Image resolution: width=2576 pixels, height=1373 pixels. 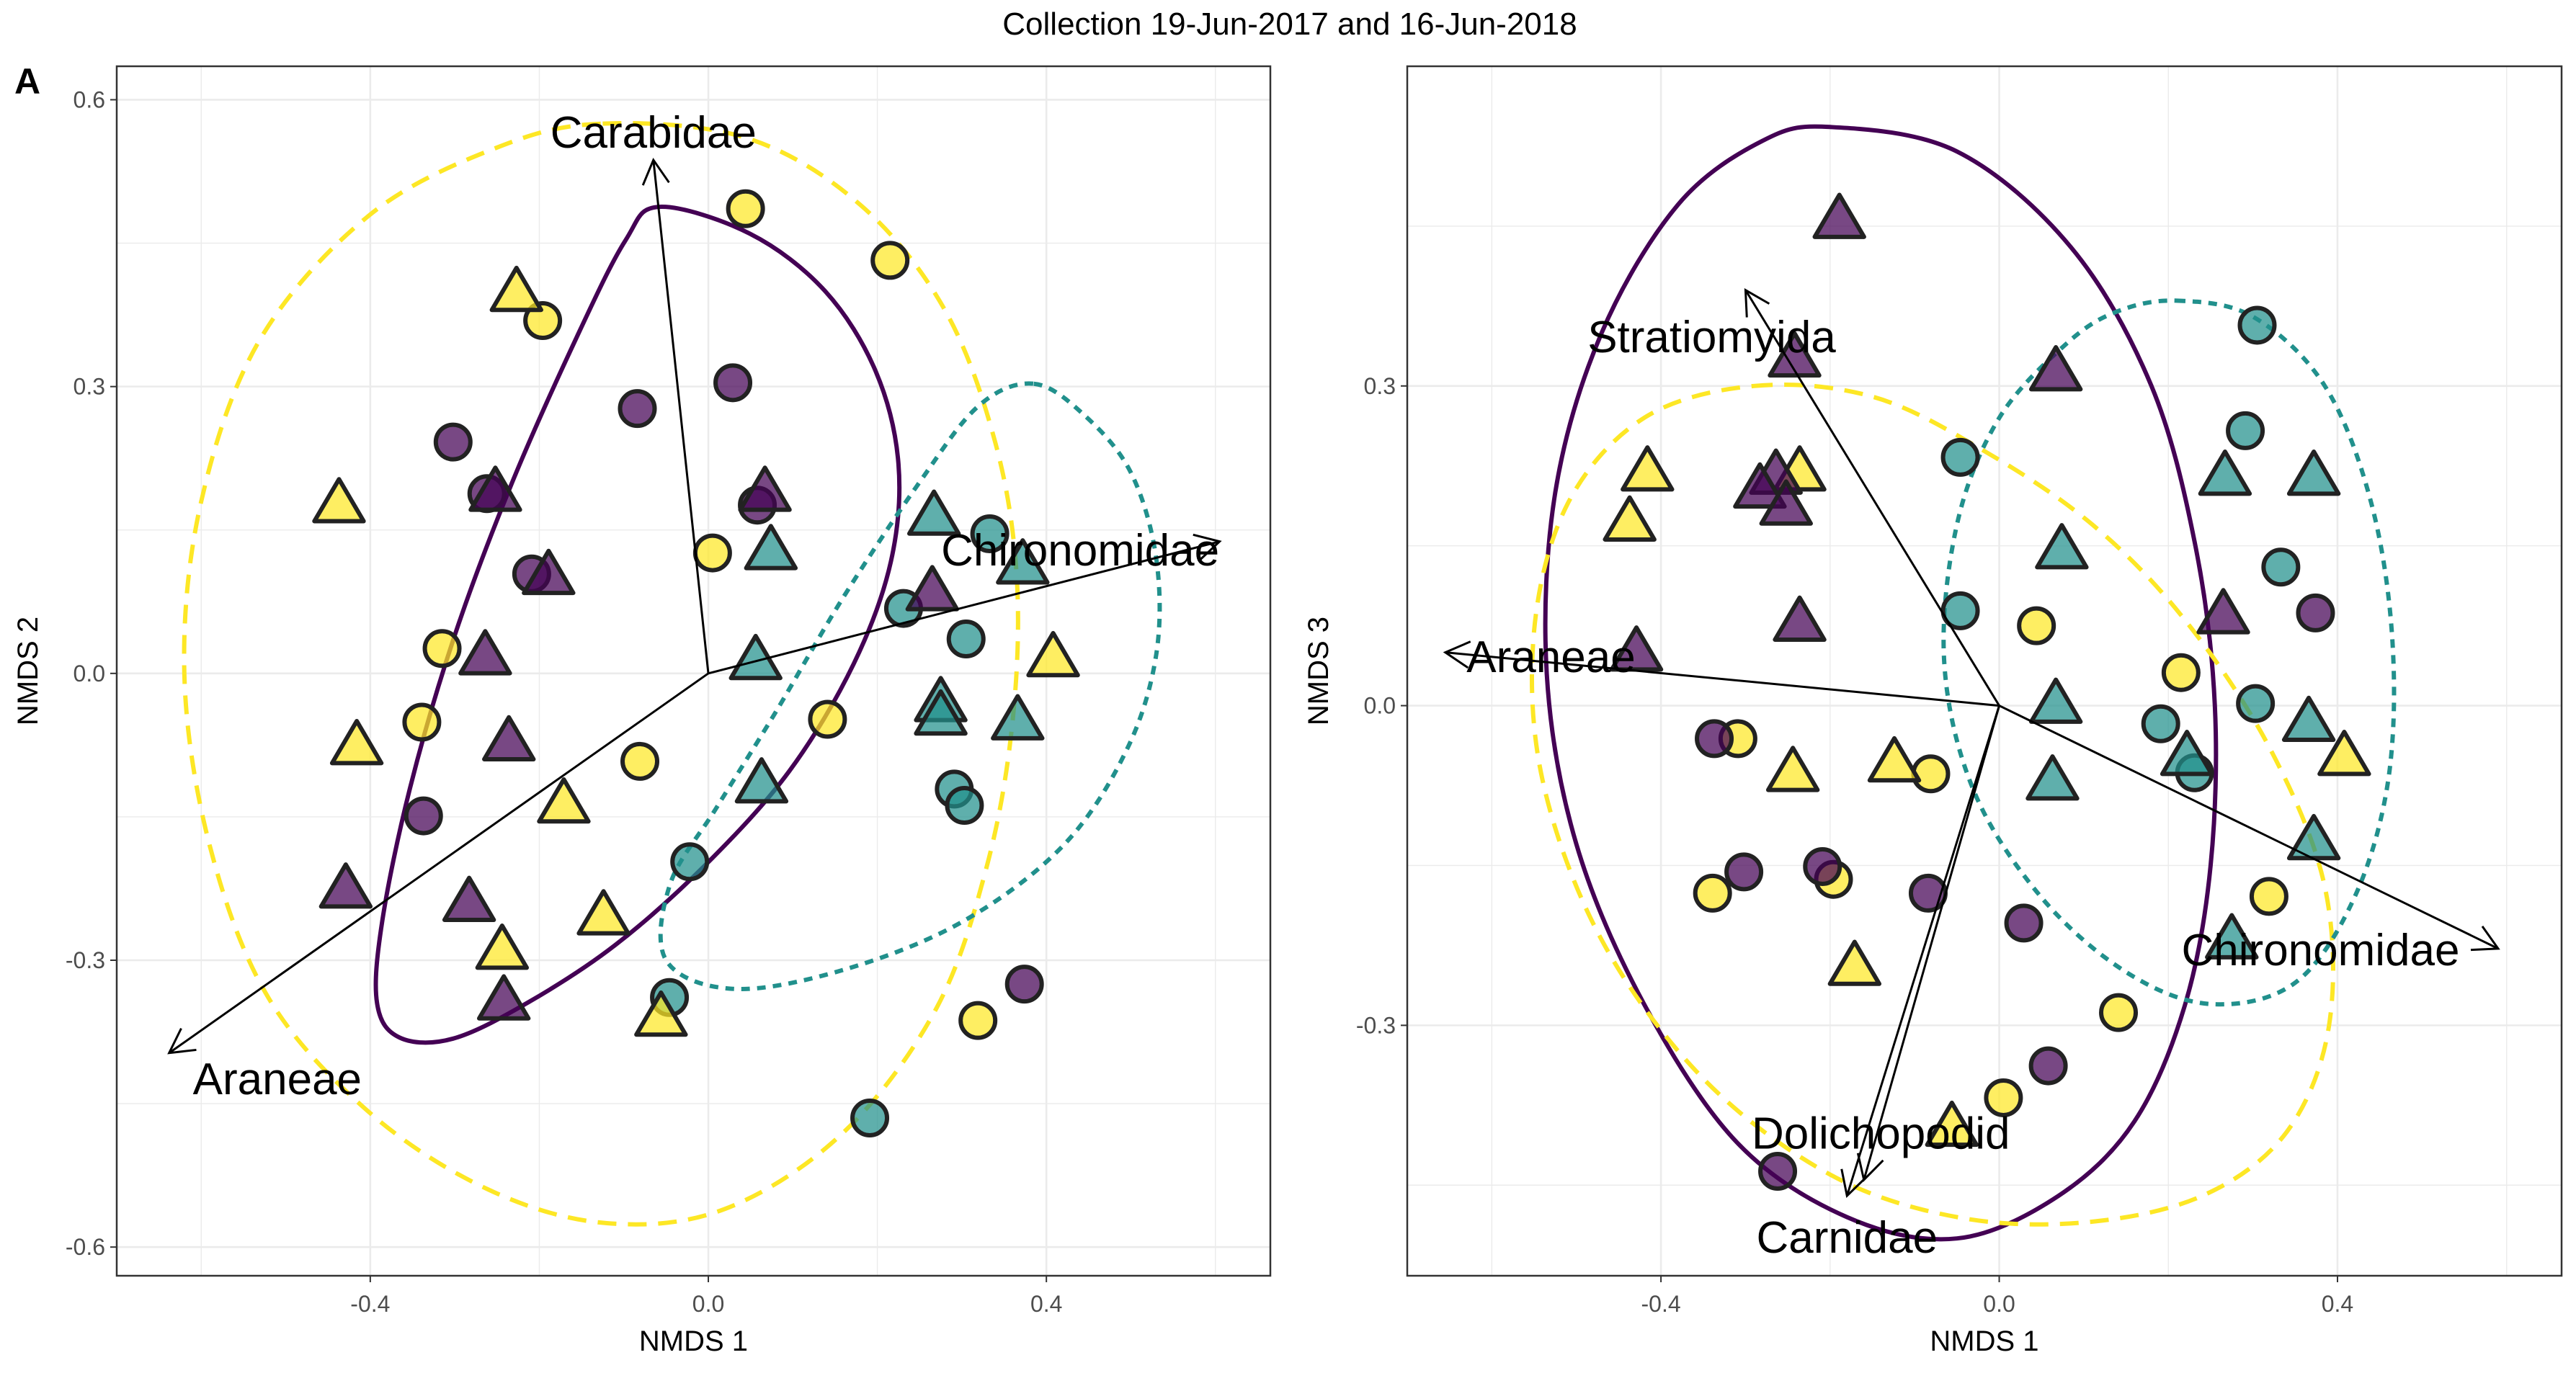 I want to click on purple-solid-ellipse, so click(x=637, y=625).